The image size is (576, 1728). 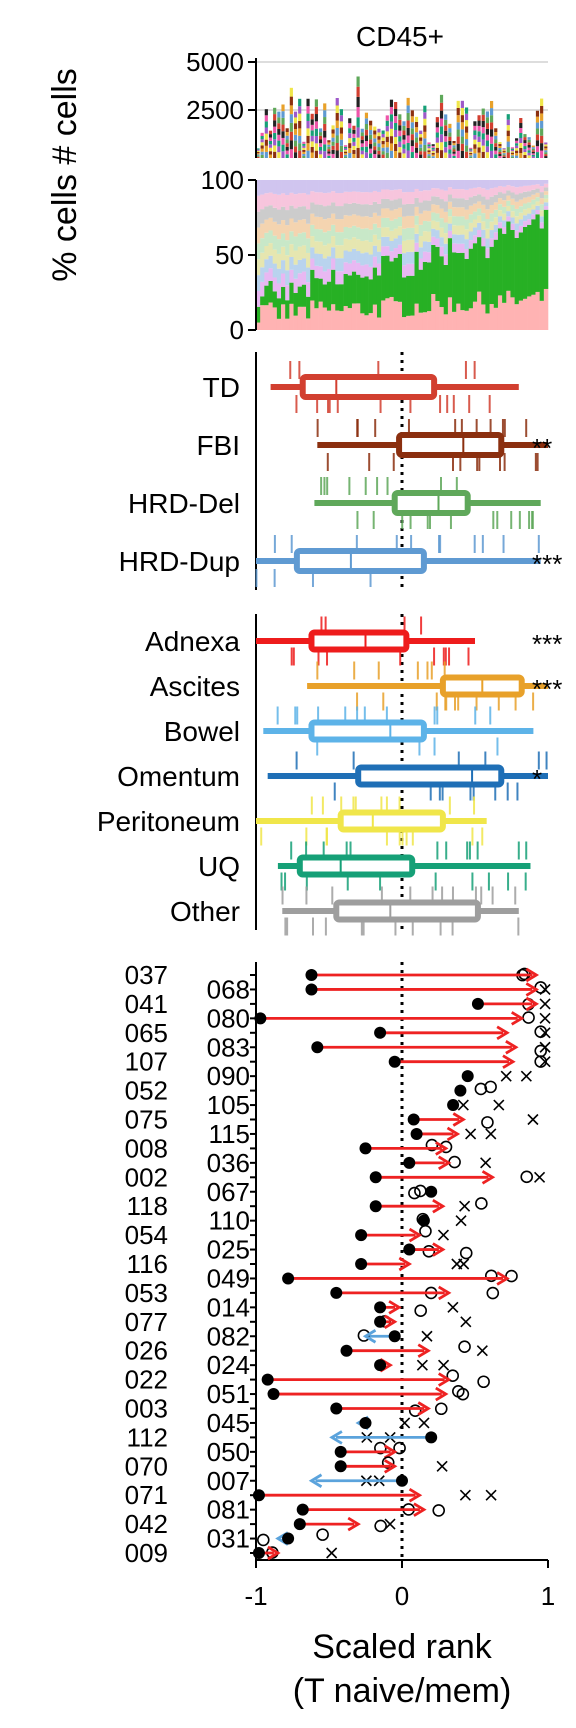 I want to click on group-label: TD, so click(x=221, y=387).